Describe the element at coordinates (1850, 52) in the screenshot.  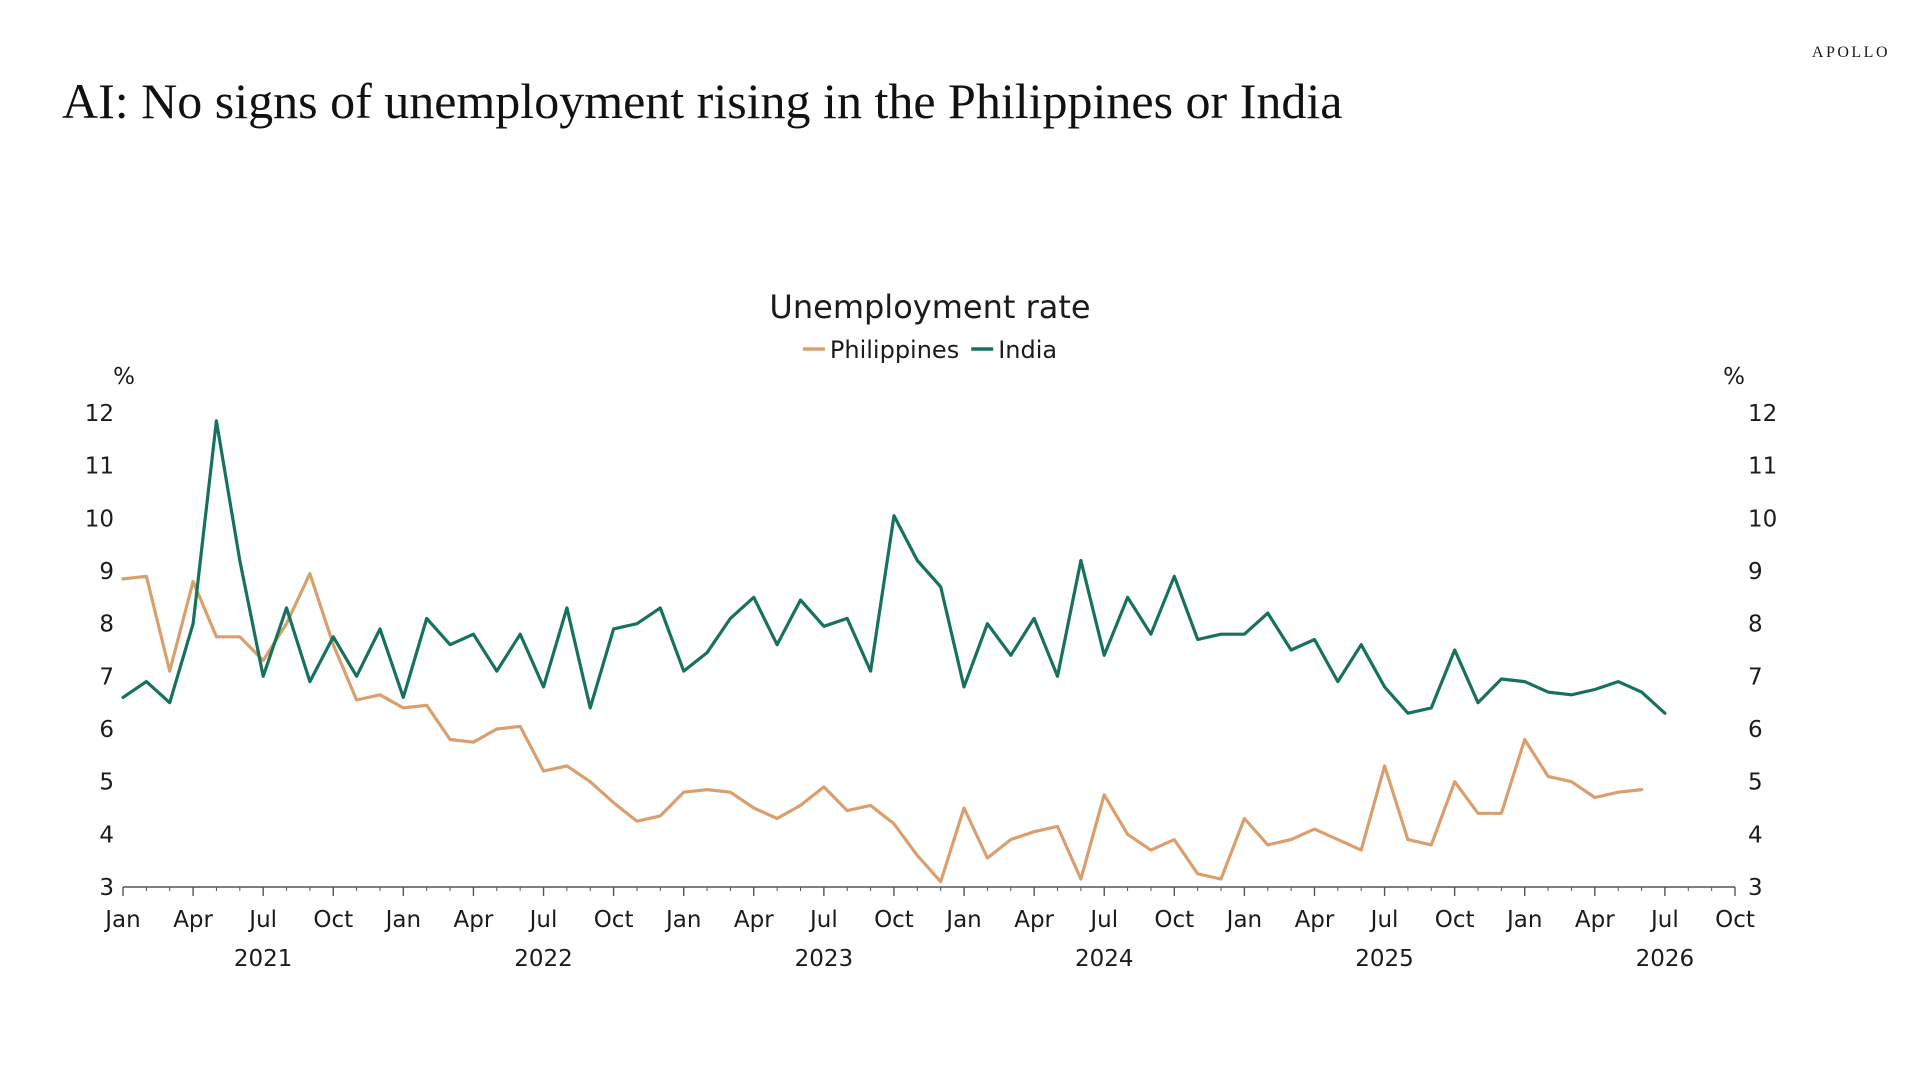
I see `brand-logo: APOLLO` at that location.